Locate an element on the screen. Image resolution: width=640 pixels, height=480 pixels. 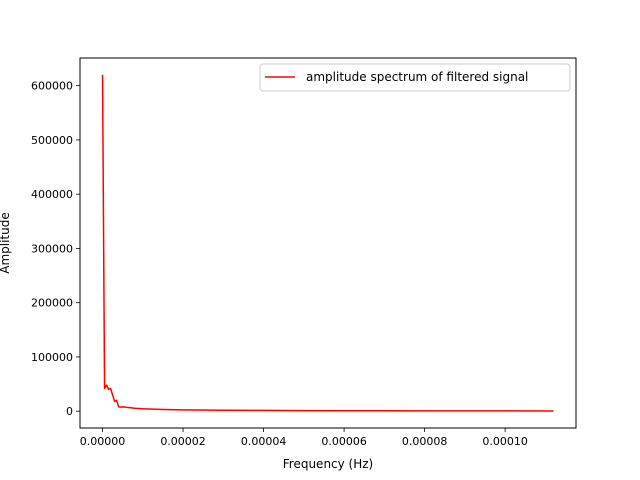
y-tick-label: 100000 is located at coordinates (52, 357).